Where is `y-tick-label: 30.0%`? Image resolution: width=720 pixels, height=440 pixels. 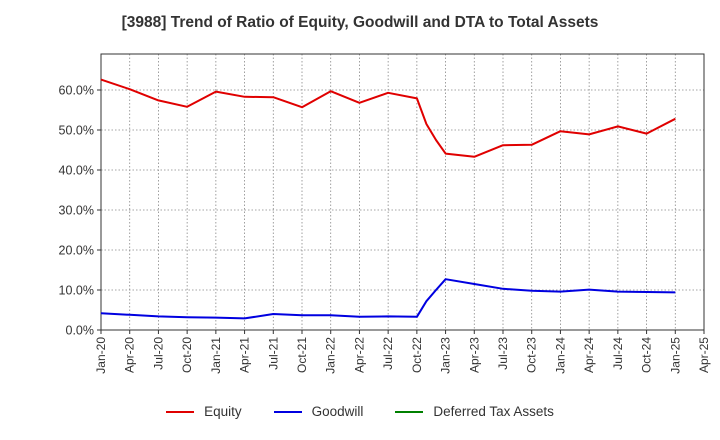 y-tick-label: 30.0% is located at coordinates (76, 211).